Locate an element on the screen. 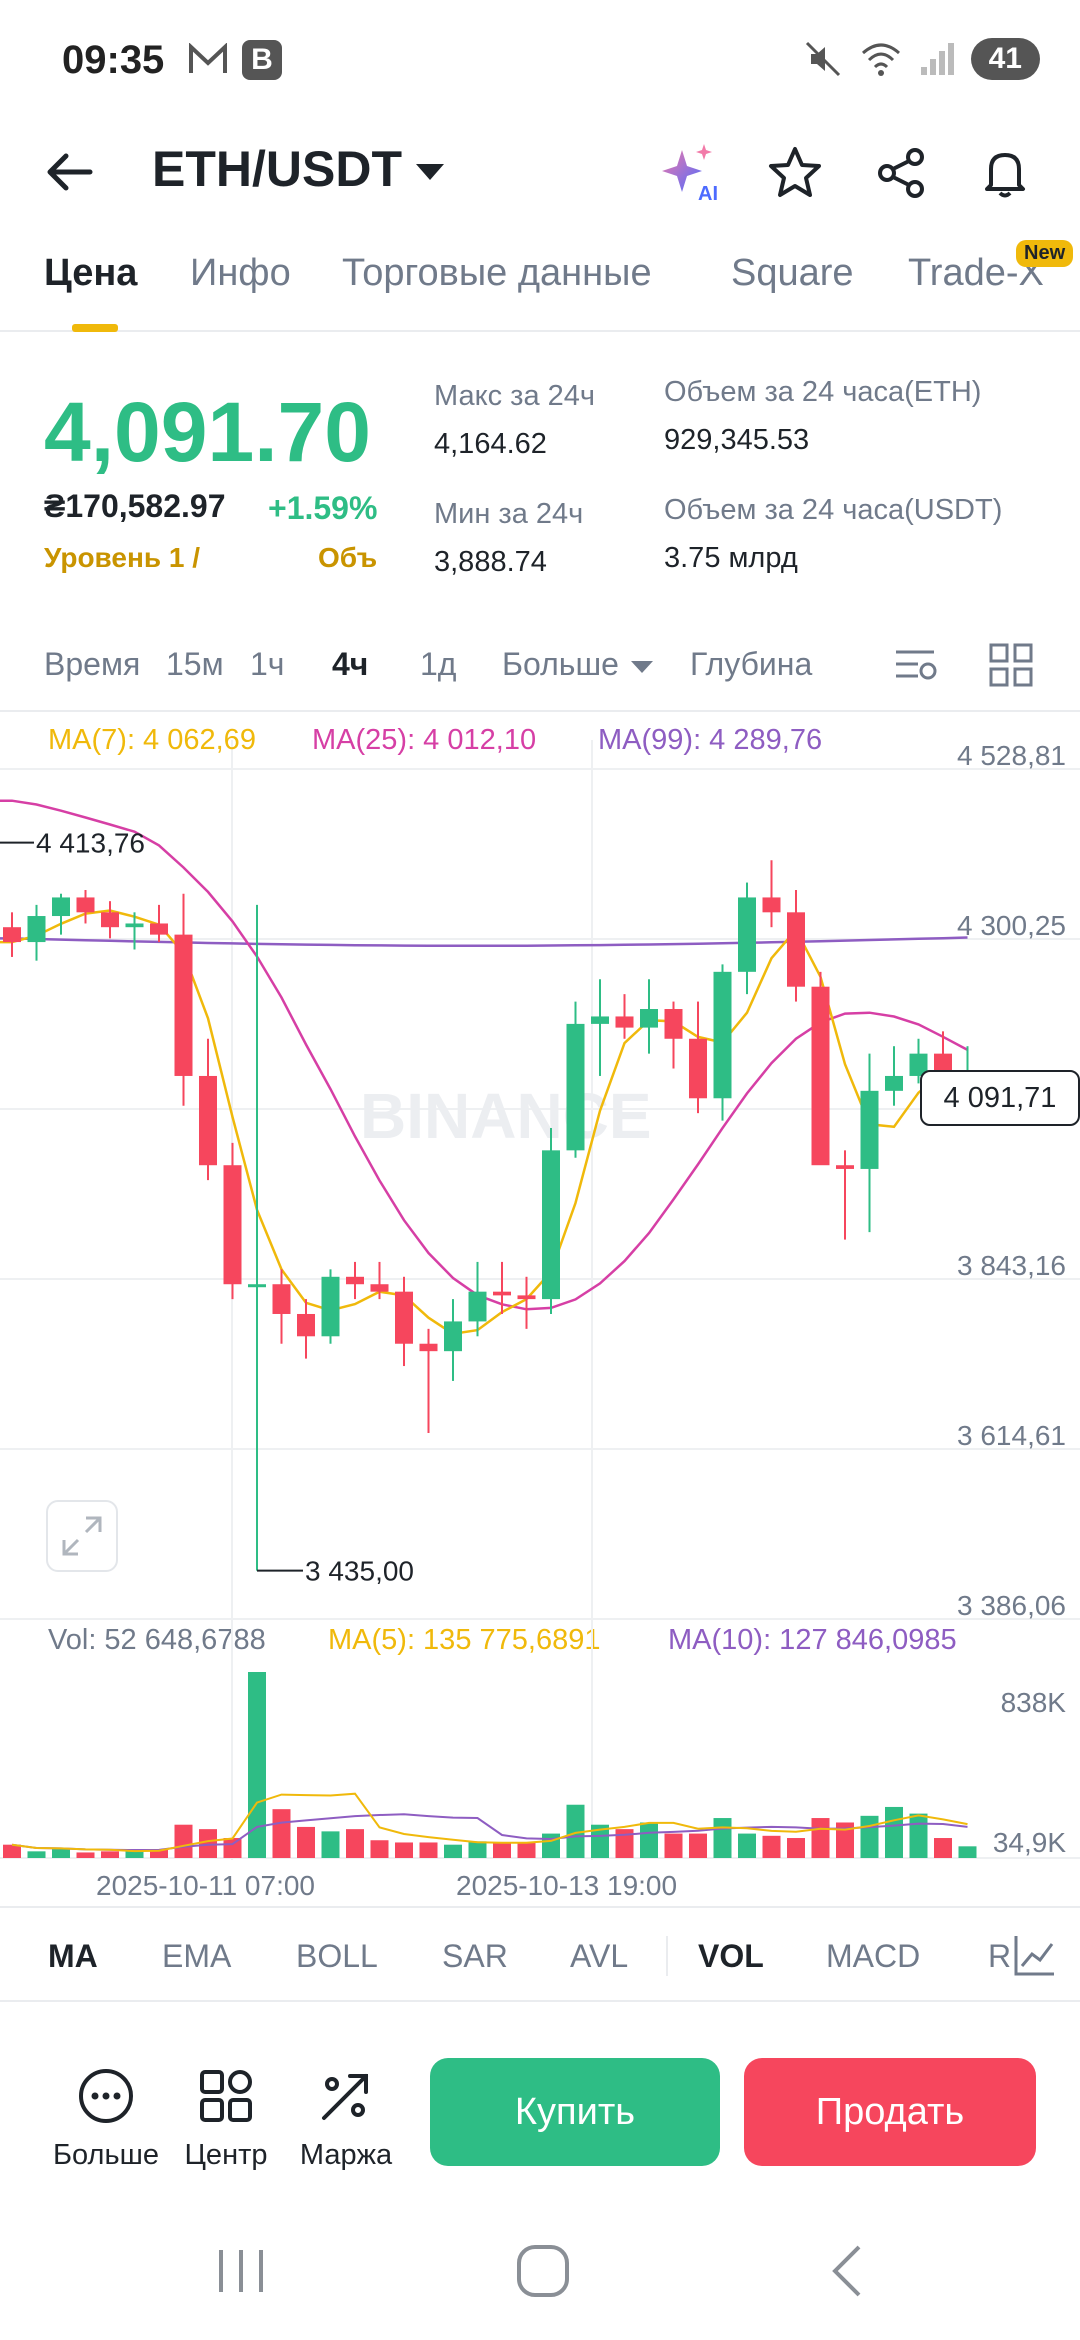  chart-top-divider is located at coordinates (540, 711).